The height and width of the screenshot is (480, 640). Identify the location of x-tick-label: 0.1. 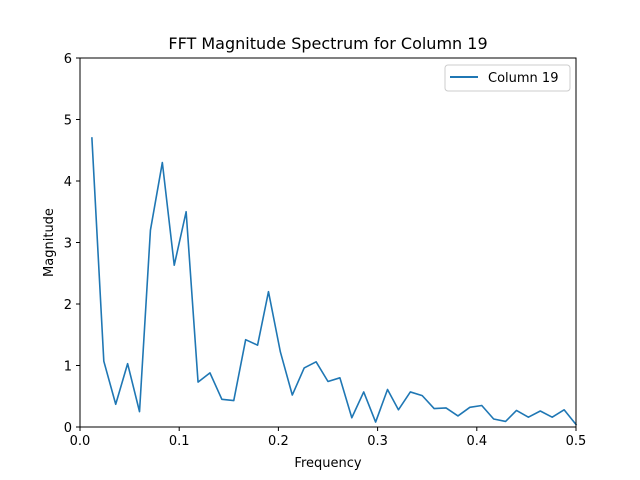
(179, 441).